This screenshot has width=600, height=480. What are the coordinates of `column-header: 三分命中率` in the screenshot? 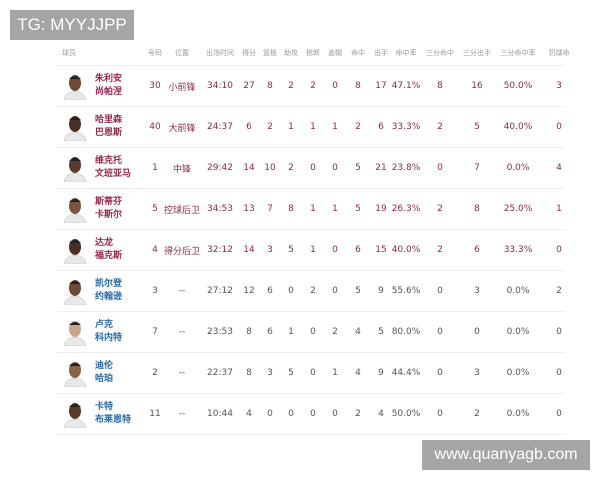 It's located at (518, 52).